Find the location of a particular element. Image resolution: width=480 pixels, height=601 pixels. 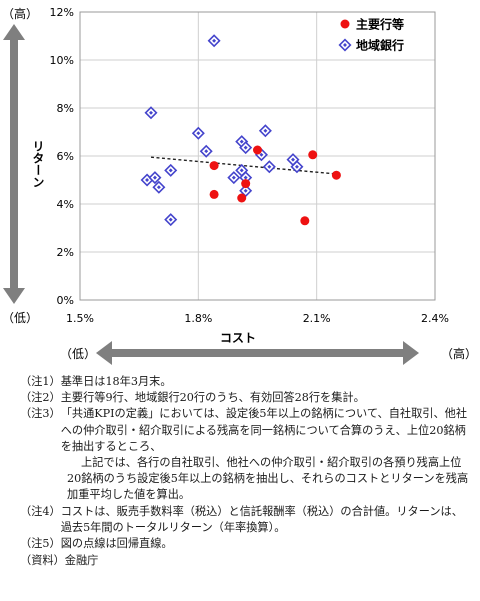

x-tick-label: 1.8% is located at coordinates (198, 318).